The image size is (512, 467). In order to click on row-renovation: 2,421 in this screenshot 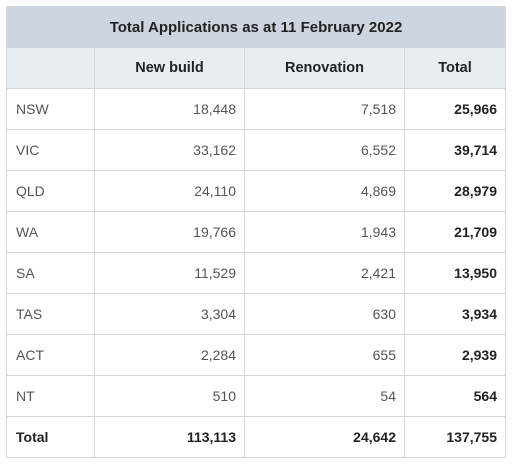, I will do `click(324, 273)`.